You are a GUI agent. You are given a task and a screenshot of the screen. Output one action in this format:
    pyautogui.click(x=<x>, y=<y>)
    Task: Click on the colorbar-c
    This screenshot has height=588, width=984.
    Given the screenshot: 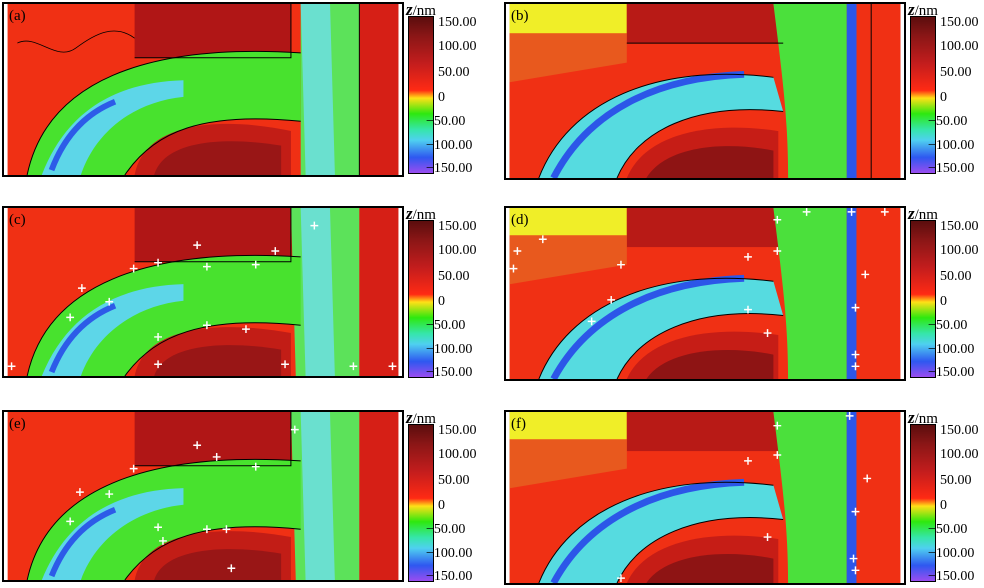 What is the action you would take?
    pyautogui.click(x=421, y=299)
    